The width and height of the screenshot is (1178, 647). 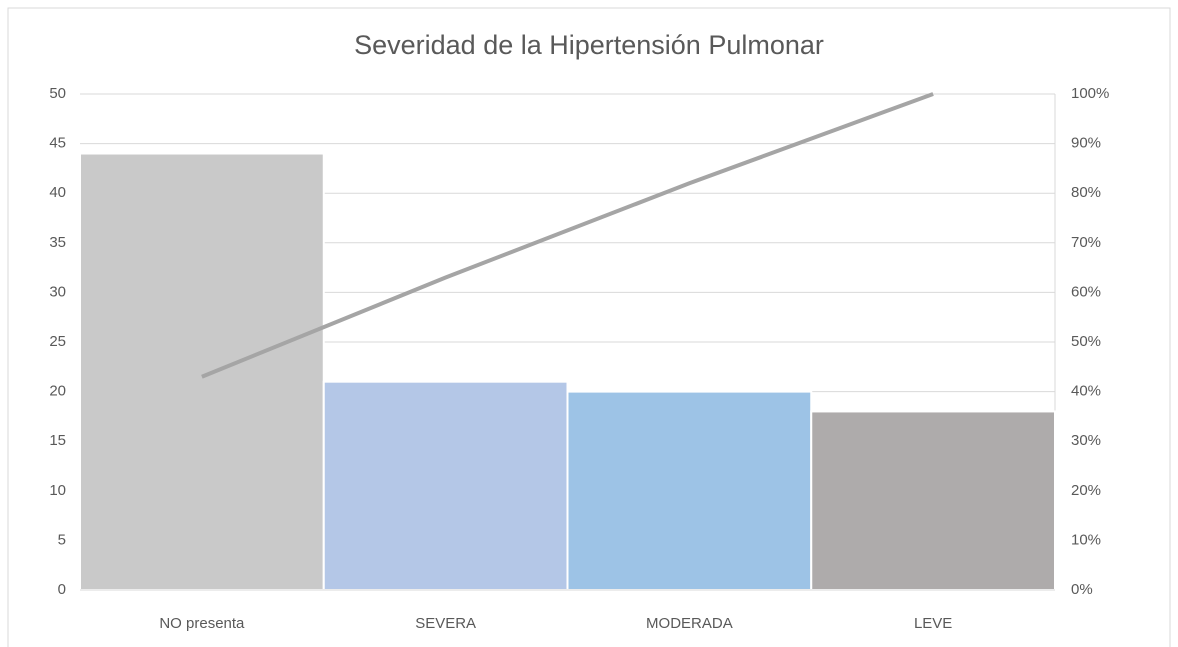 What do you see at coordinates (1086, 291) in the screenshot?
I see `y2-tick-label: 60%` at bounding box center [1086, 291].